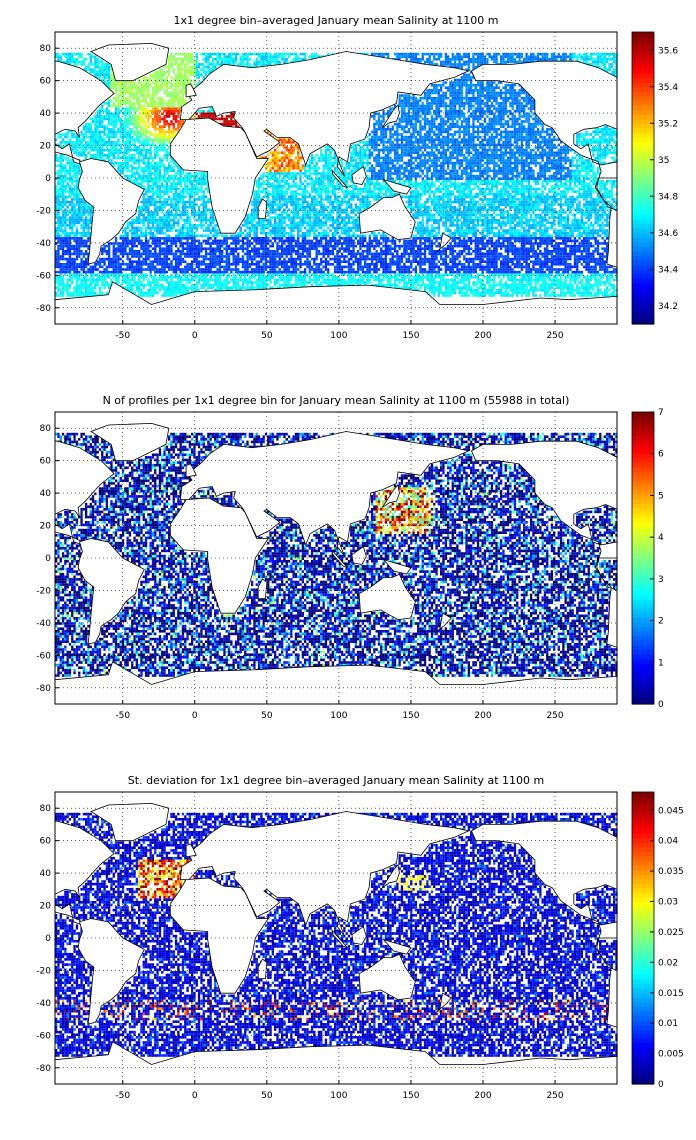 The image size is (696, 1140). Describe the element at coordinates (668, 842) in the screenshot. I see `colorbar-tick-label: 0.04` at that location.